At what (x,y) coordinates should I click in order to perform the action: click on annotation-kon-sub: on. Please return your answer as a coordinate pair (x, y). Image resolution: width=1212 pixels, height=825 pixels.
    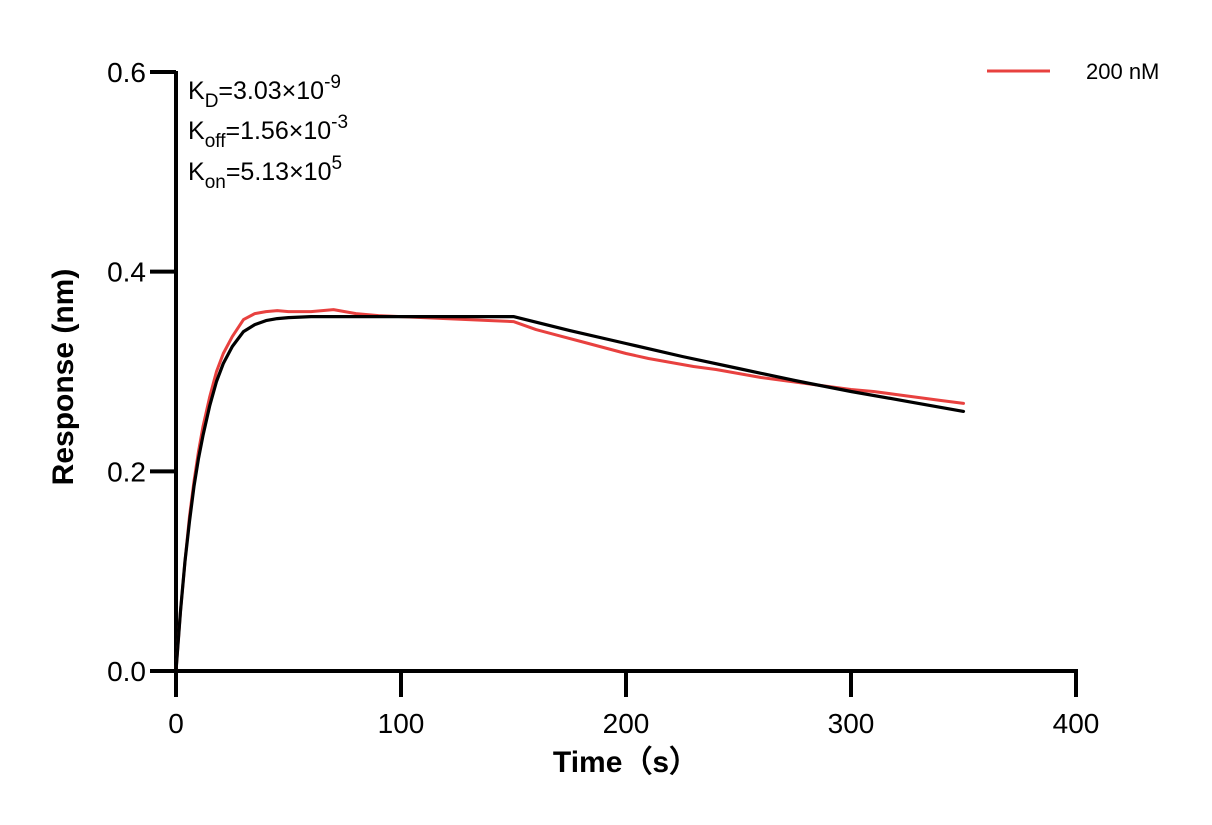
    Looking at the image, I should click on (215, 182).